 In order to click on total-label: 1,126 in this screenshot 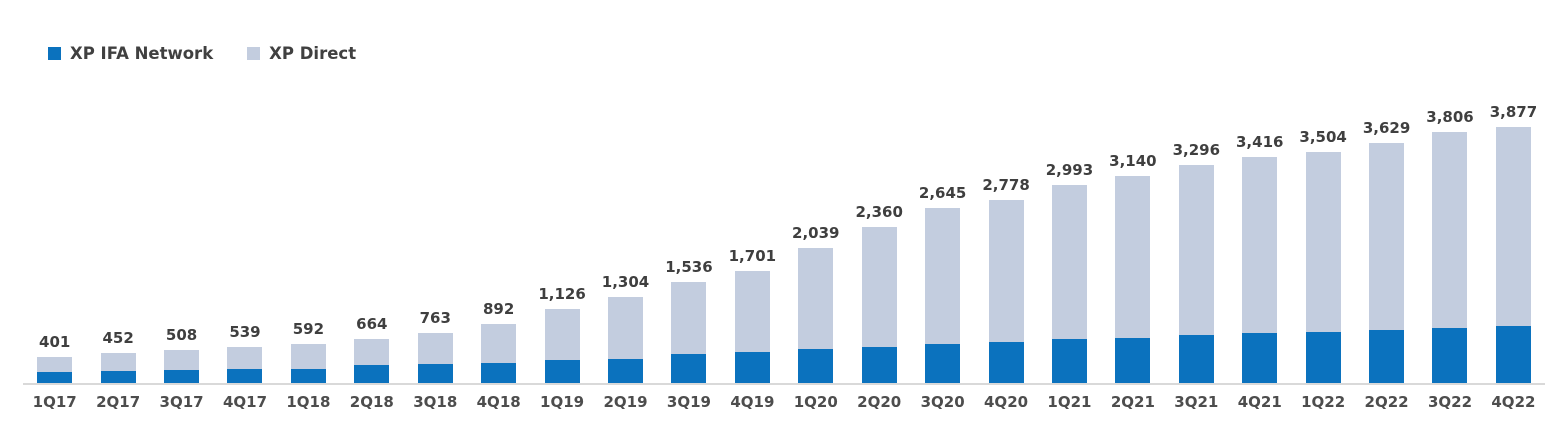, I will do `click(562, 293)`.